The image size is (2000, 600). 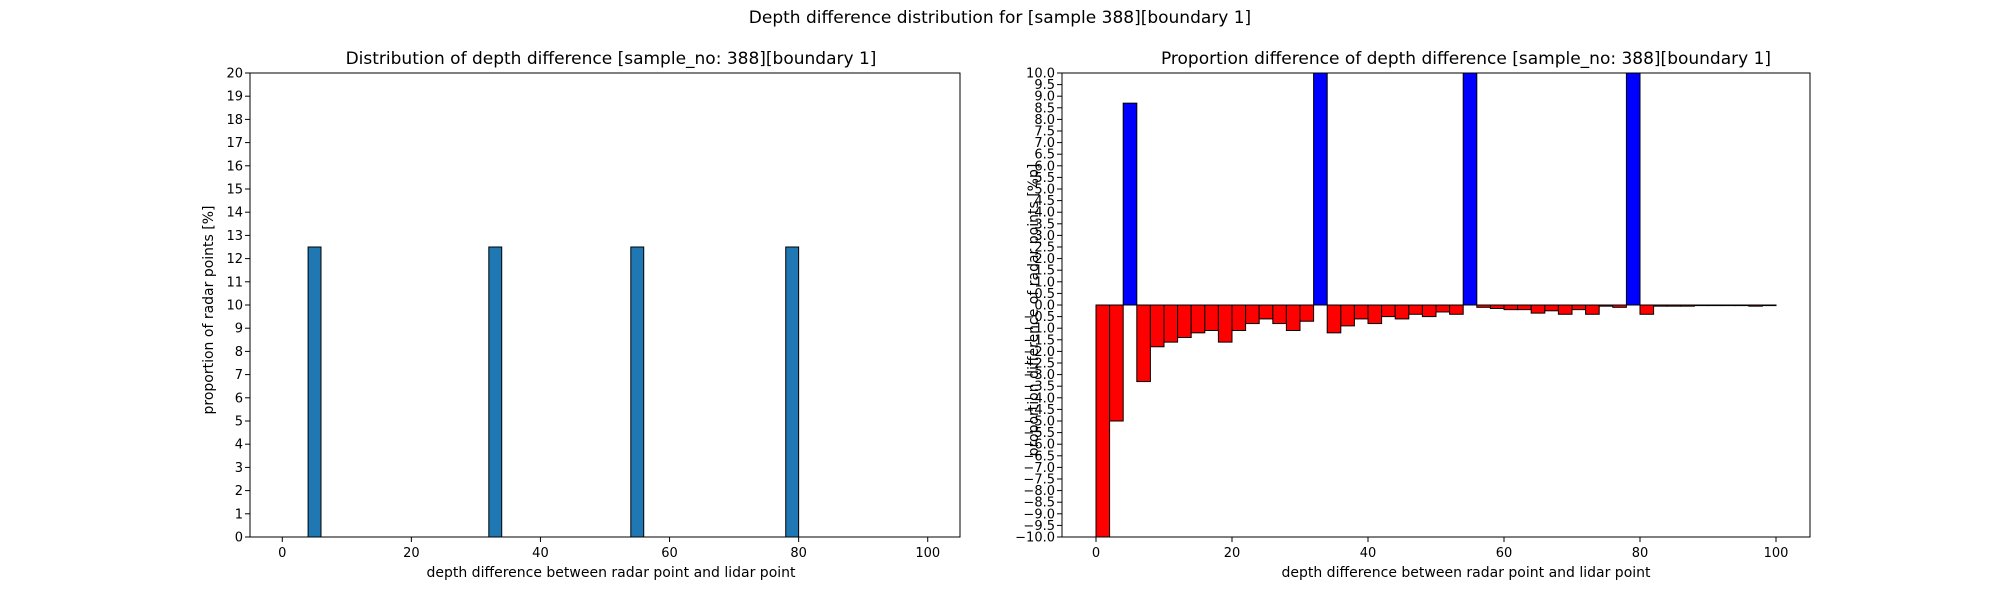 What do you see at coordinates (1039, 445) in the screenshot?
I see `y-tick-label: −6.0` at bounding box center [1039, 445].